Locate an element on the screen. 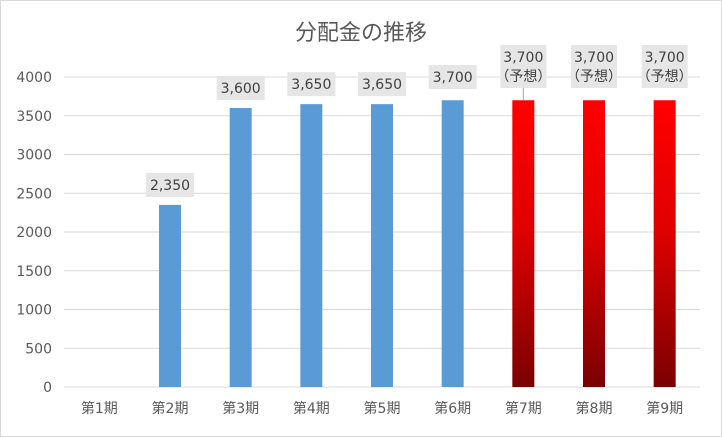  data-label-第3期: 3,600 is located at coordinates (240, 88).